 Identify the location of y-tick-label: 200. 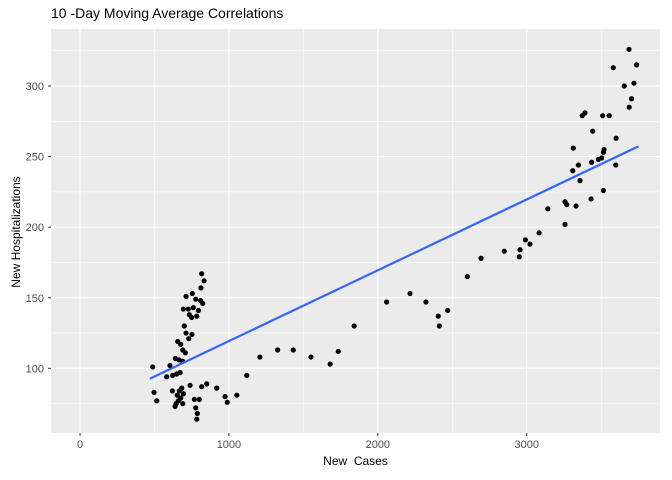
(35, 228).